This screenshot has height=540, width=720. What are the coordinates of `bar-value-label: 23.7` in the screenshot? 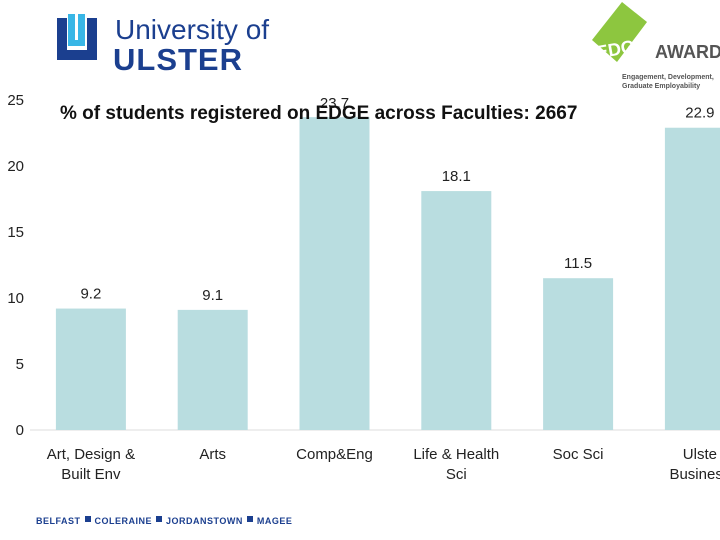 It's located at (334, 103).